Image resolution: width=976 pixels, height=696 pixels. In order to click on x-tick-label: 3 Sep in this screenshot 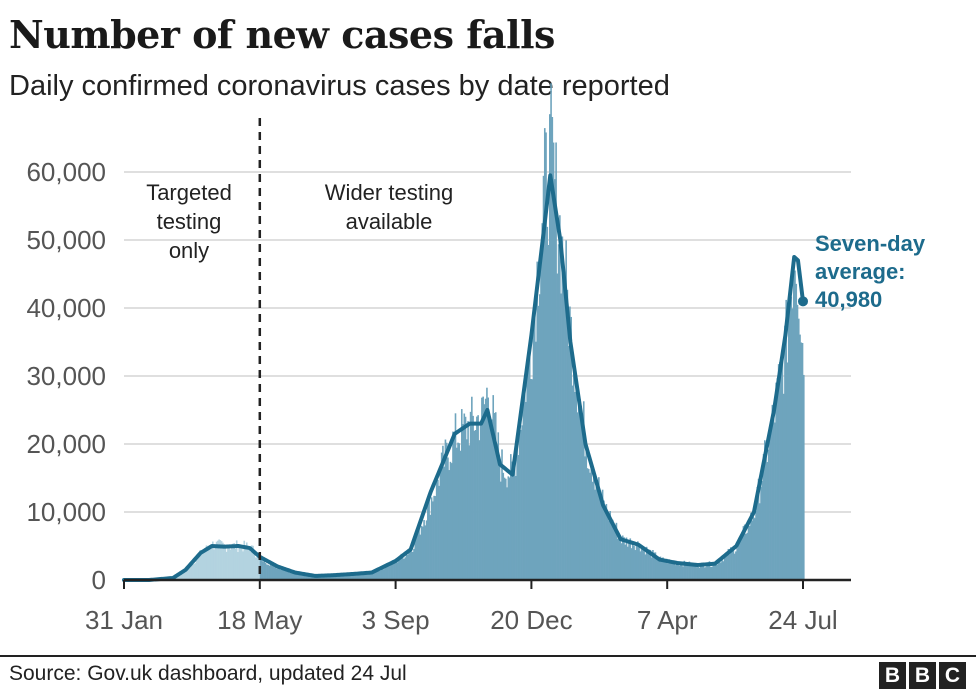, I will do `click(396, 620)`.